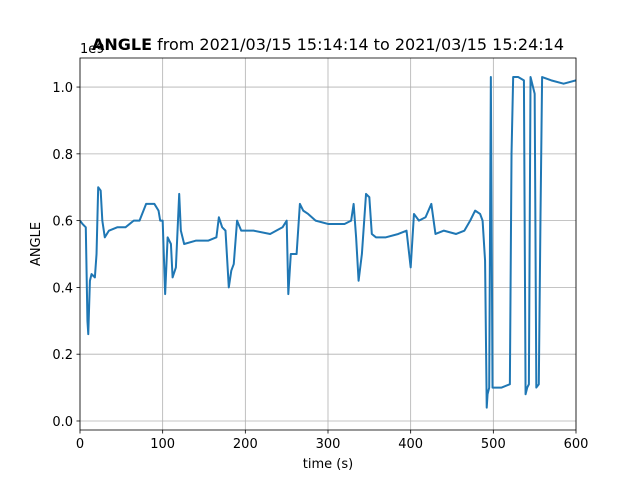 This screenshot has width=640, height=480. What do you see at coordinates (410, 444) in the screenshot?
I see `x-tick-label: 400` at bounding box center [410, 444].